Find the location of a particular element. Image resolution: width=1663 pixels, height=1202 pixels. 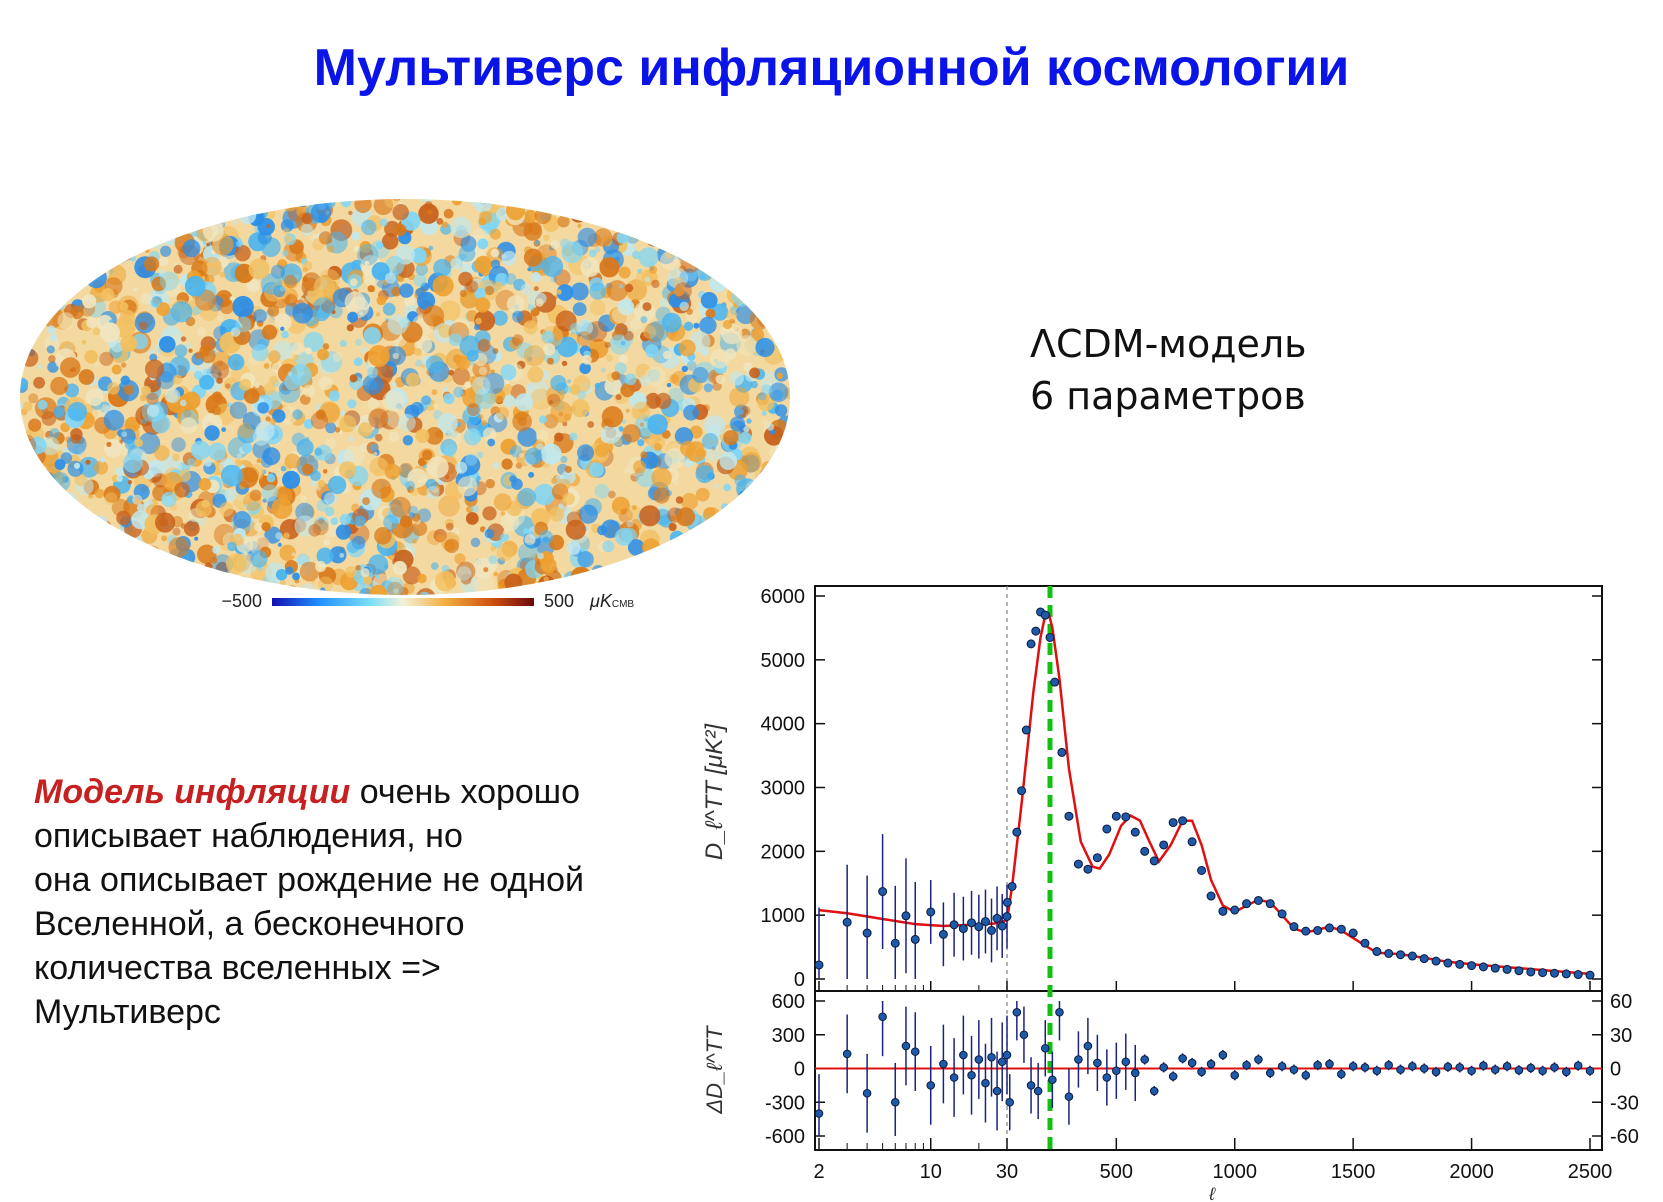

model-curve is located at coordinates (1204, 794).